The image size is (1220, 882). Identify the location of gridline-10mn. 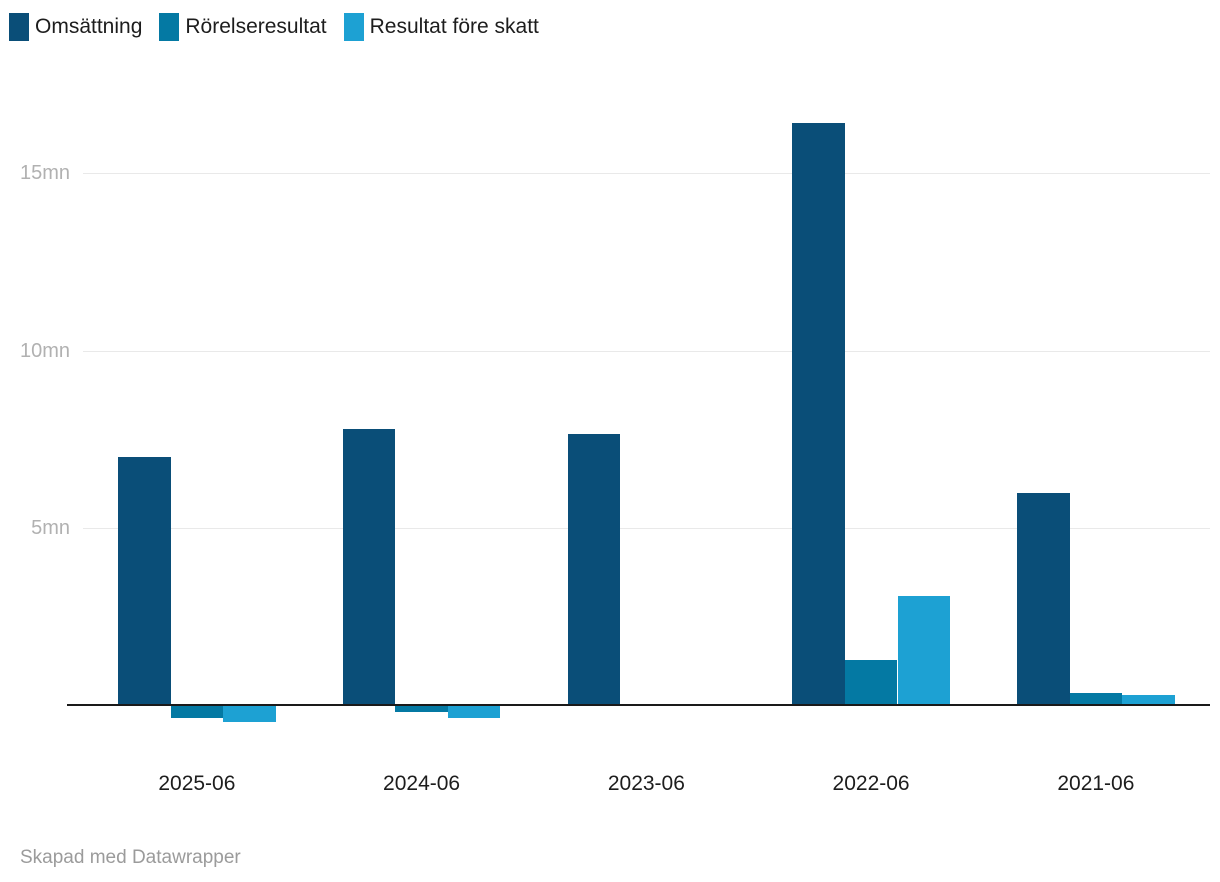
(646, 351).